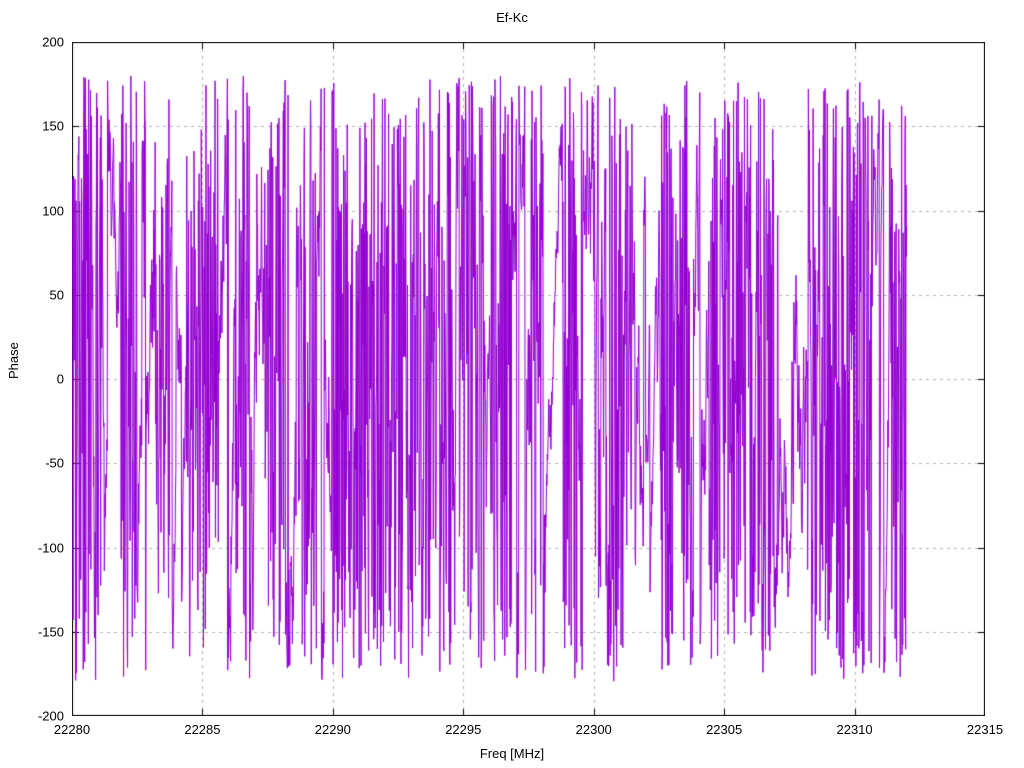 The image size is (1024, 768). I want to click on y-tick-label: 0, so click(60, 379).